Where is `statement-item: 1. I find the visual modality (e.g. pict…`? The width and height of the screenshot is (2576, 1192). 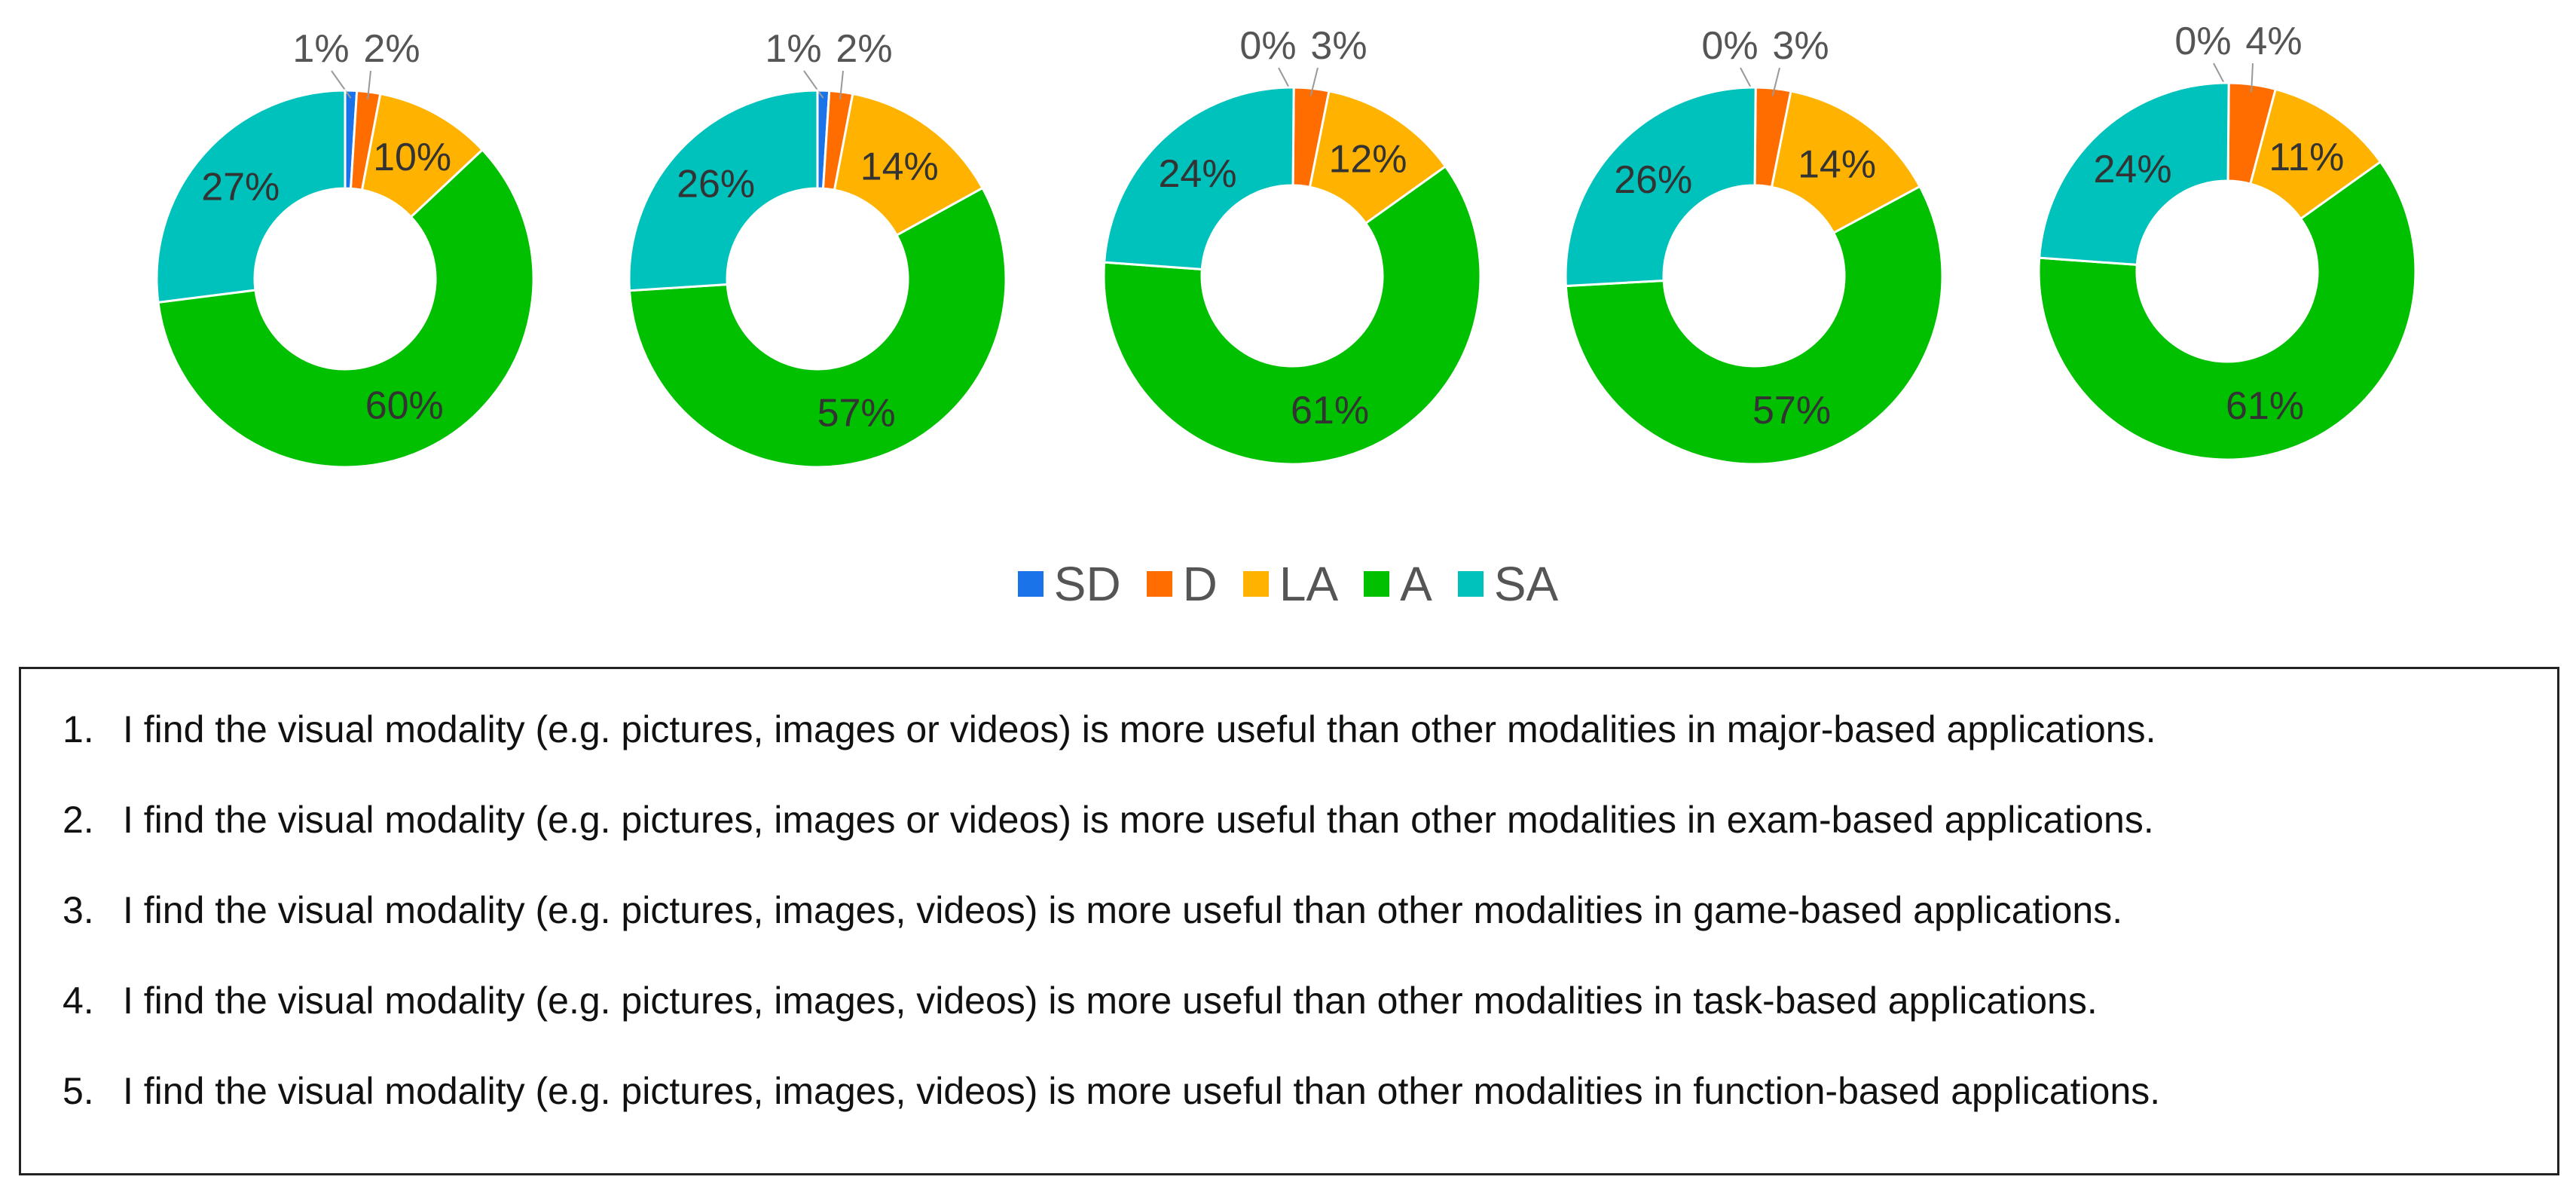
statement-item: 1. I find the visual modality (e.g. pict… is located at coordinates (1310, 729).